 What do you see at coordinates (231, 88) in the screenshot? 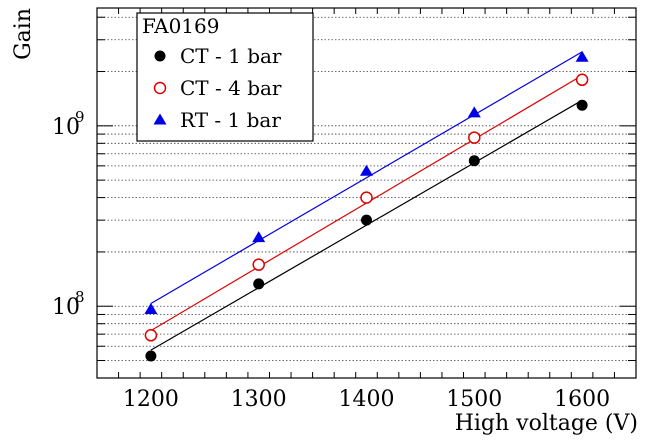
I see `legend-label: CT - 4 bar` at bounding box center [231, 88].